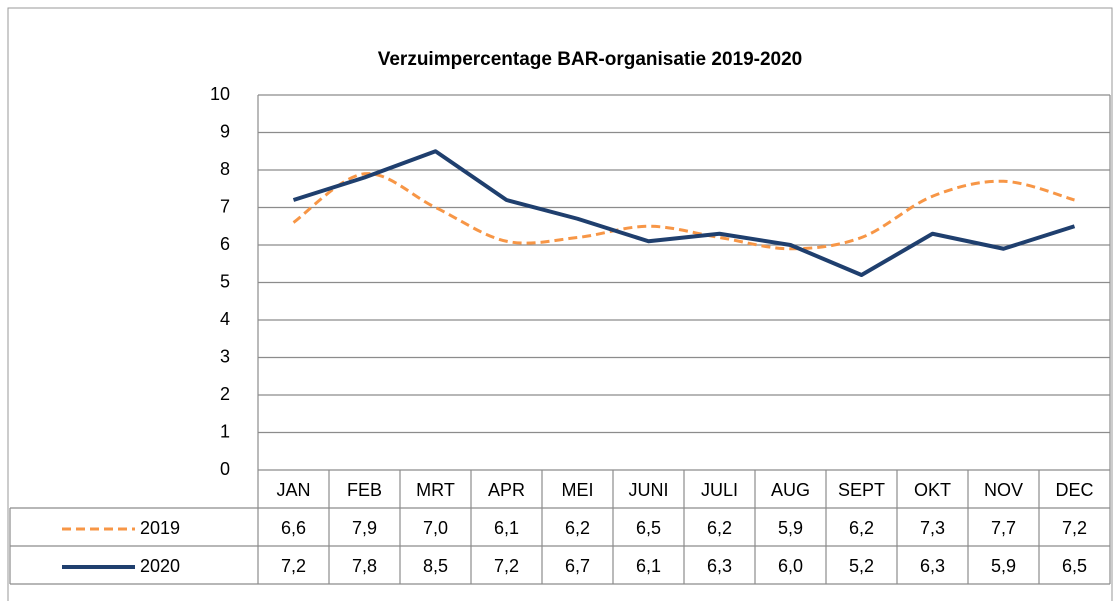 The height and width of the screenshot is (601, 1120). I want to click on y-tick-label: 7, so click(225, 206).